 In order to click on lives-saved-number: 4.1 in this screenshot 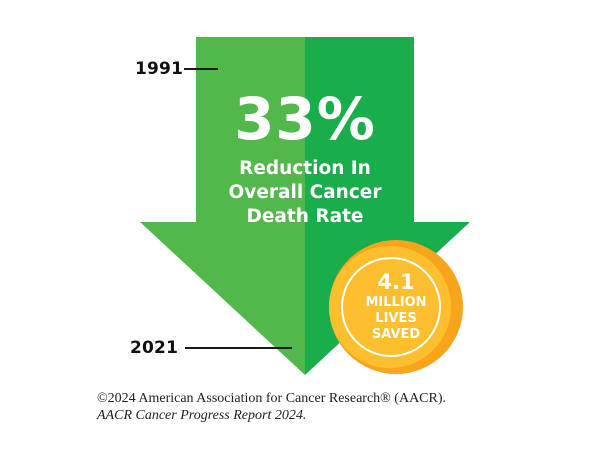, I will do `click(396, 282)`.